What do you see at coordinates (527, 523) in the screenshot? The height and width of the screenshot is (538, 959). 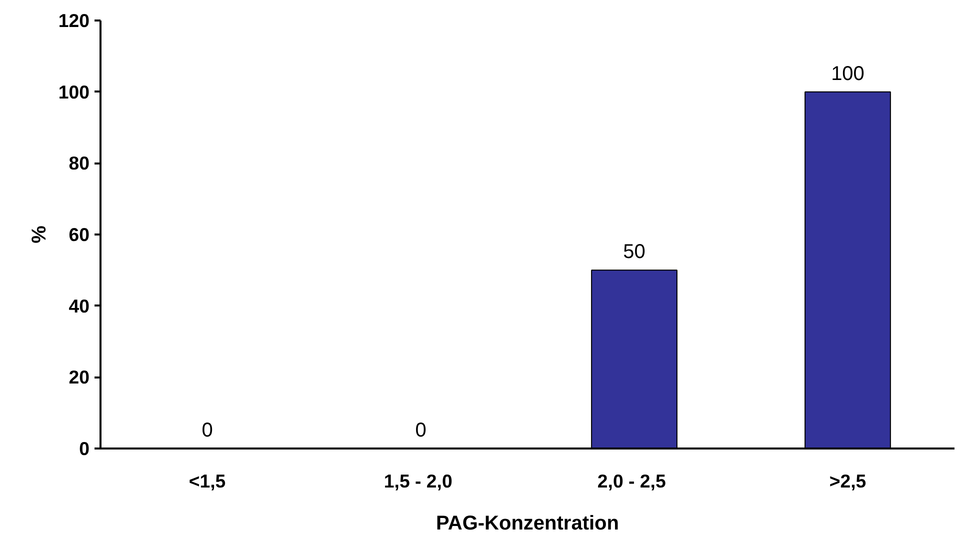 I see `x-axis-title: PAG-Konzentration` at bounding box center [527, 523].